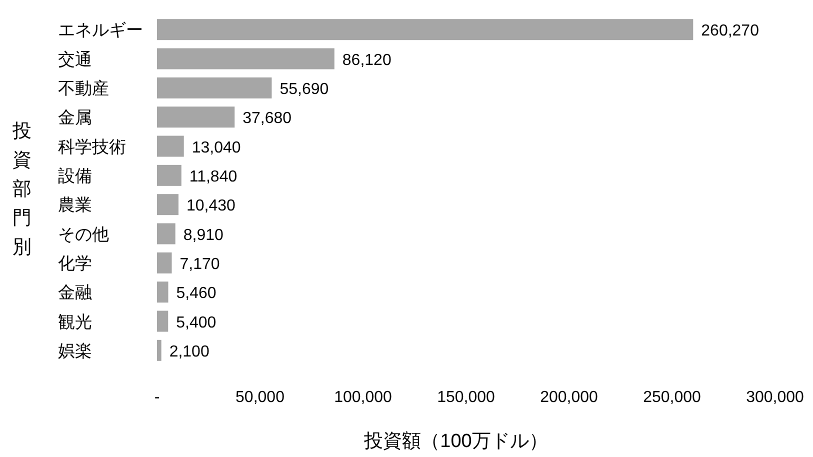 The image size is (813, 457). Describe the element at coordinates (260, 397) in the screenshot. I see `x-tick-label: 50,000` at that location.